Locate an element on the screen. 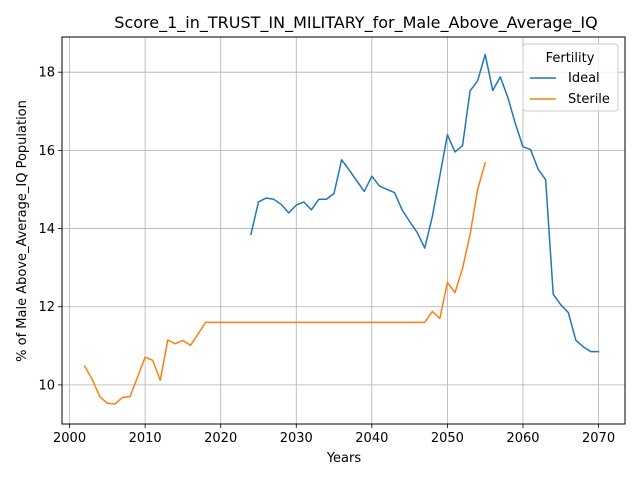 This screenshot has height=480, width=640. legend-box is located at coordinates (570, 77).